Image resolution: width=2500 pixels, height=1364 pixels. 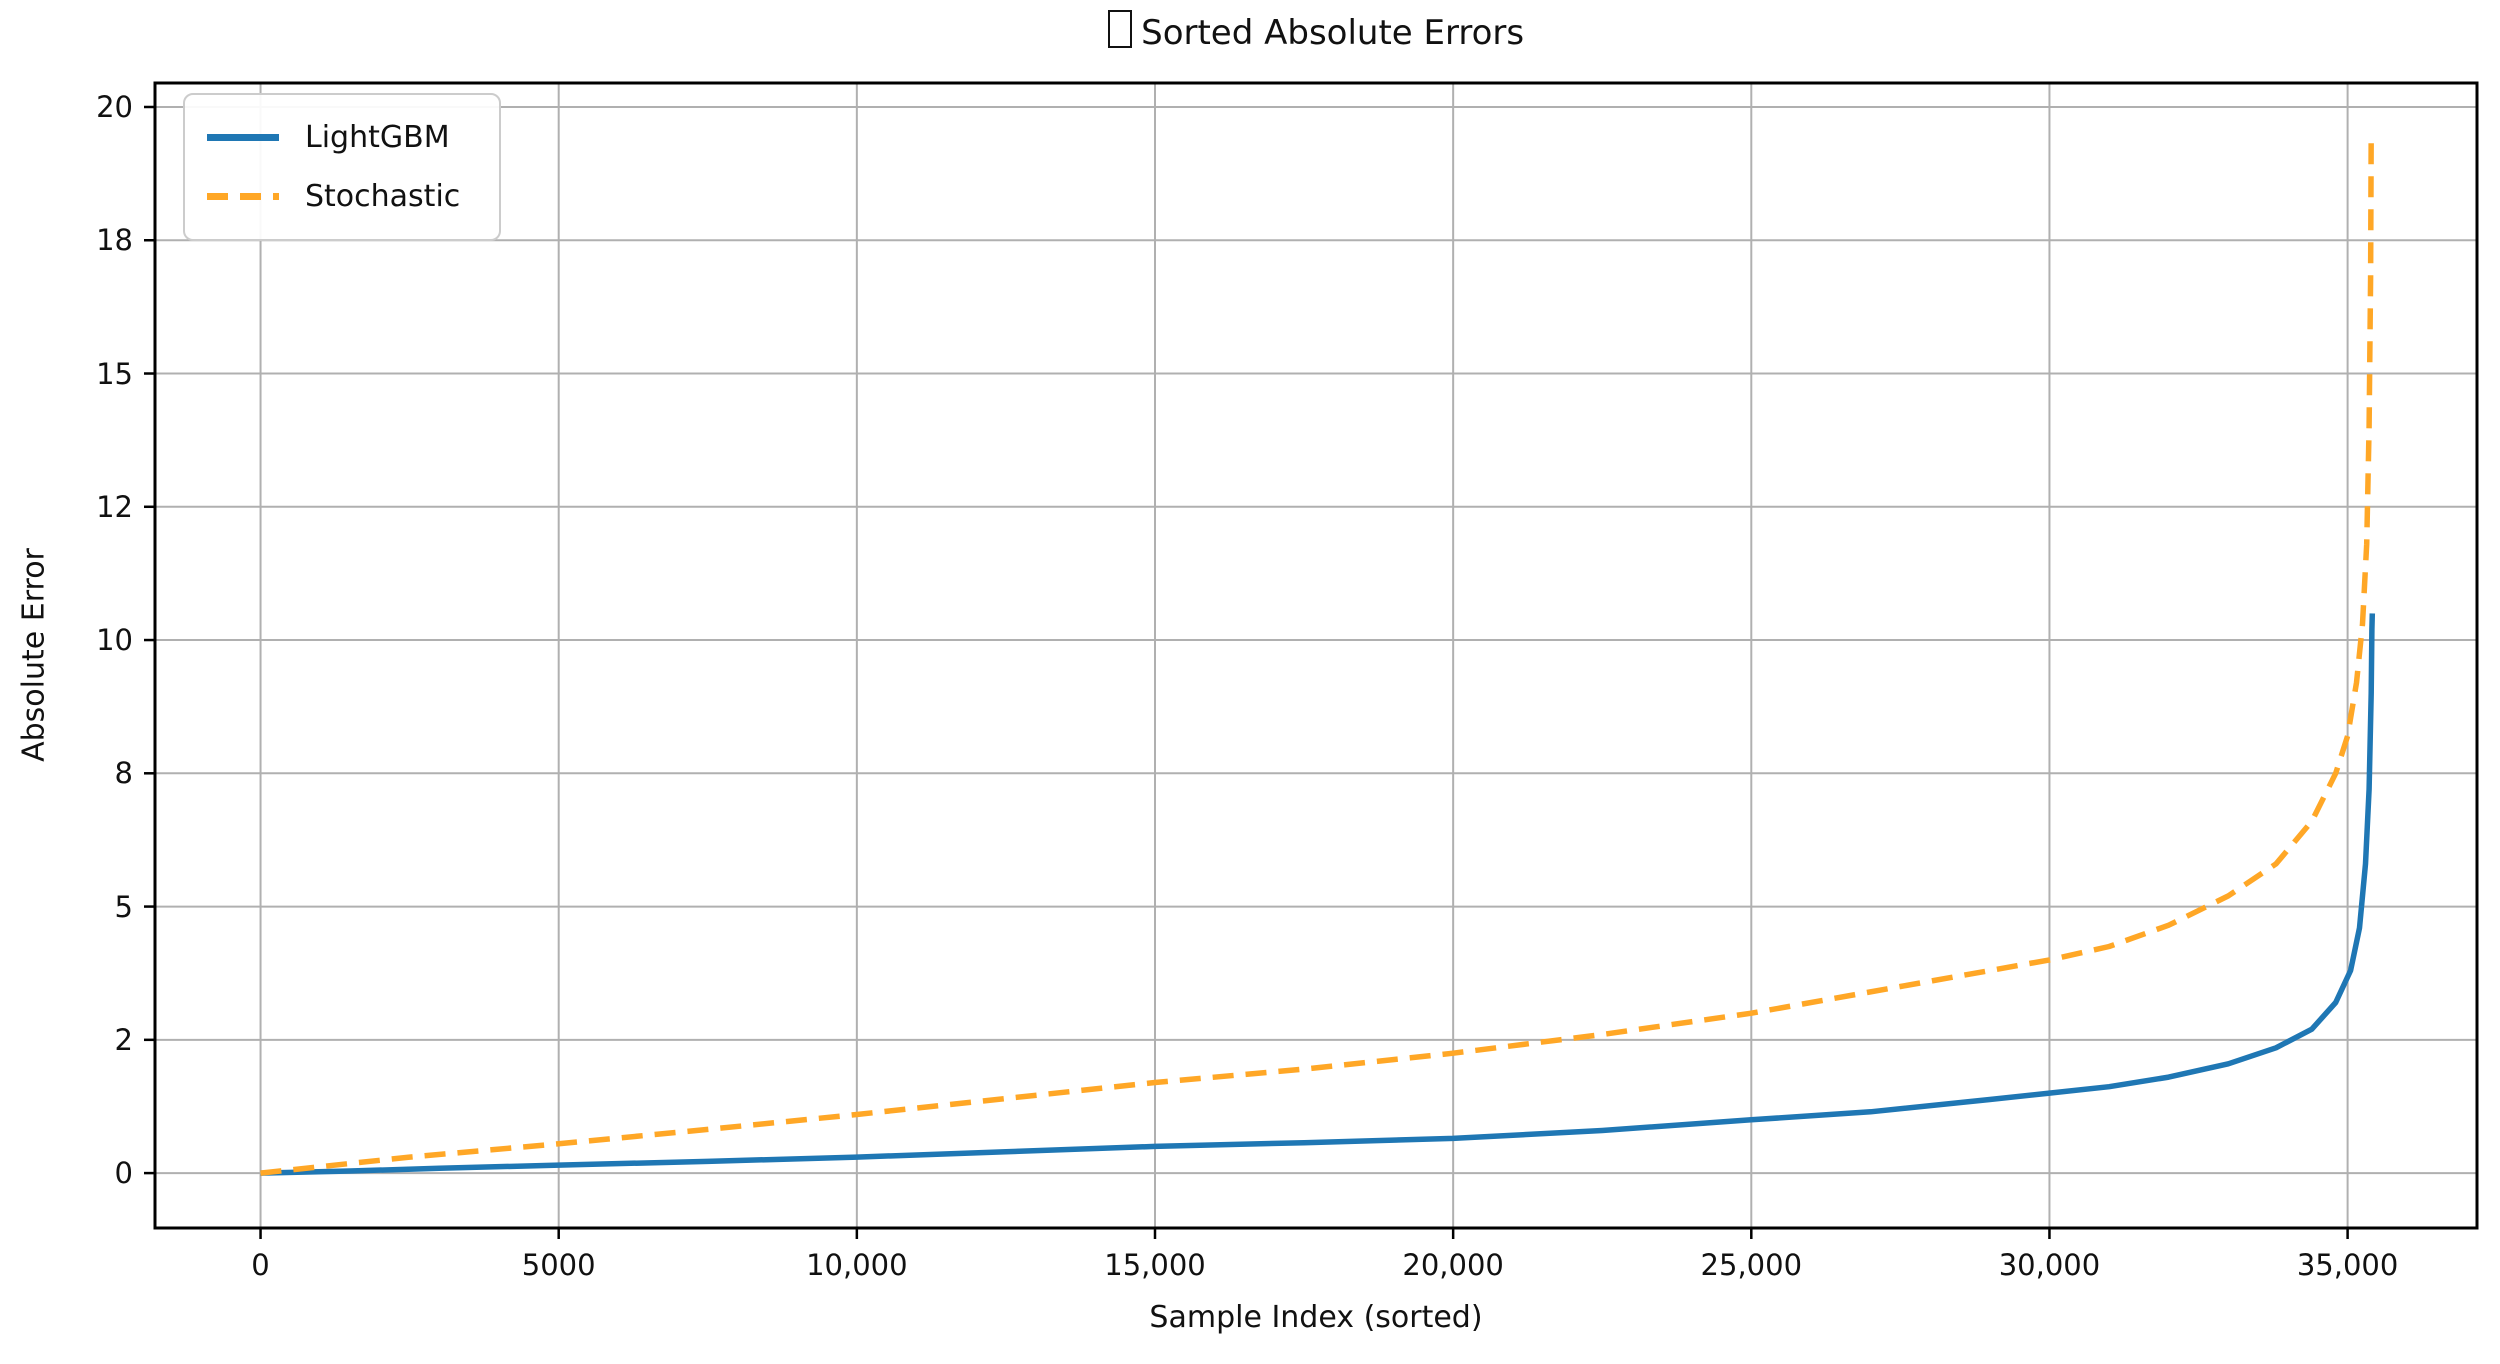 I want to click on lightgbm-line-swatch, so click(x=243, y=137).